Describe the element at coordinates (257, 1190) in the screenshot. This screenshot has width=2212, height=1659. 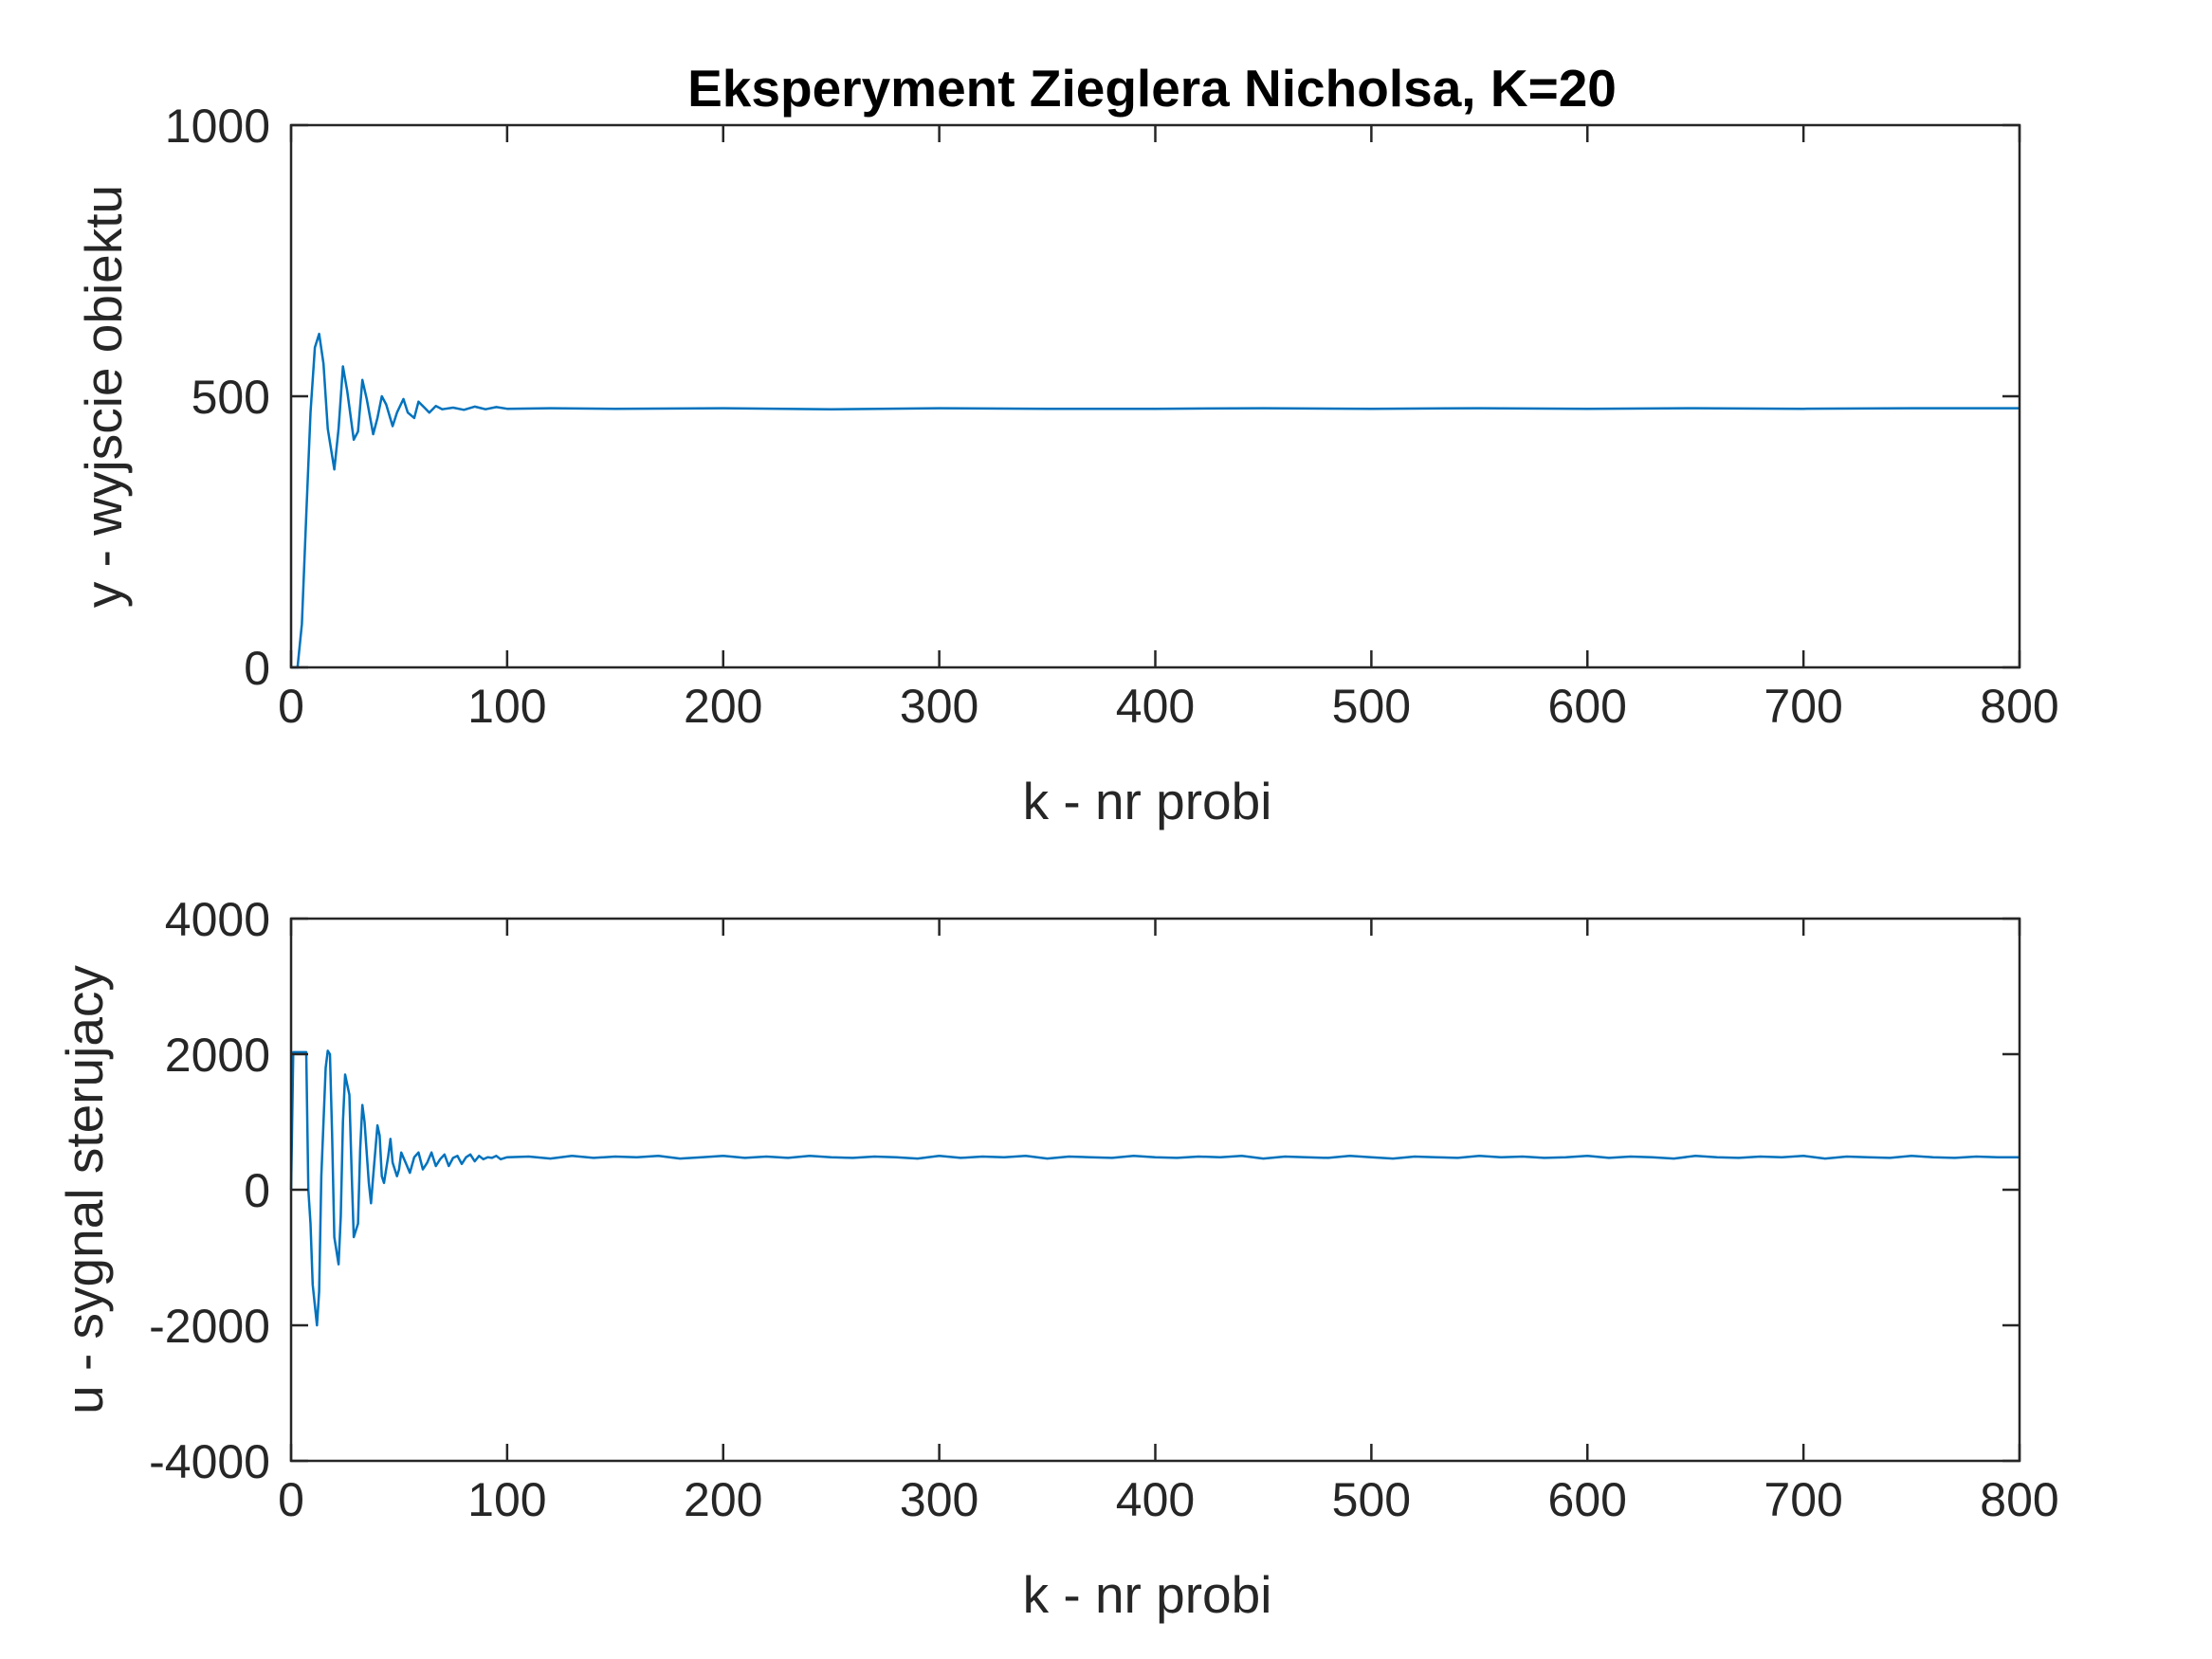
I see `bottom-y-tick-label: 0` at that location.